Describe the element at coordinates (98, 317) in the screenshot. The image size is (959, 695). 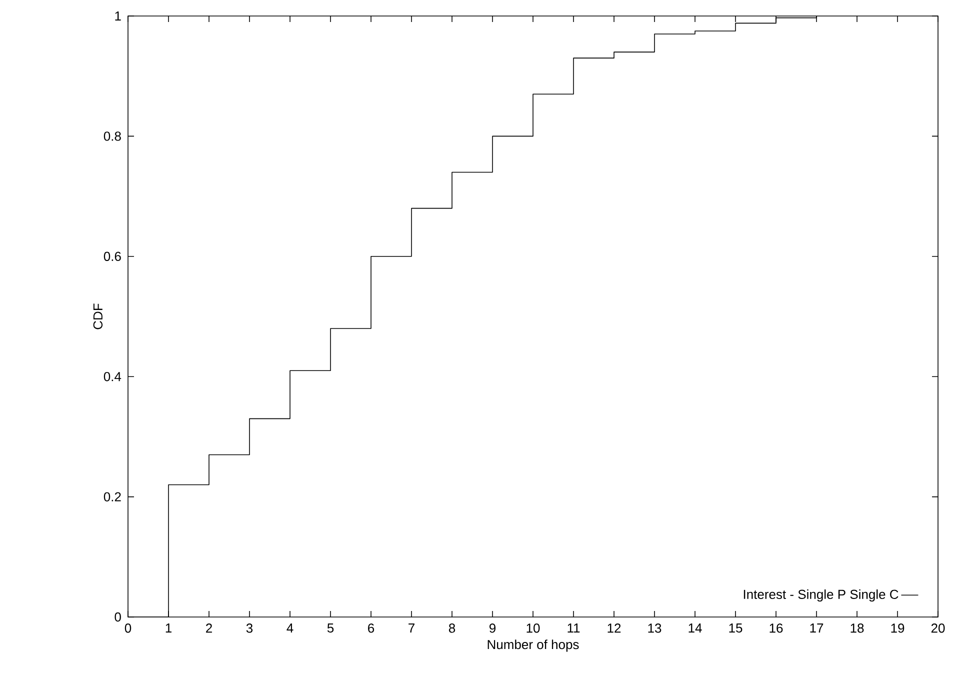
I see `y-axis-title: CDF` at that location.